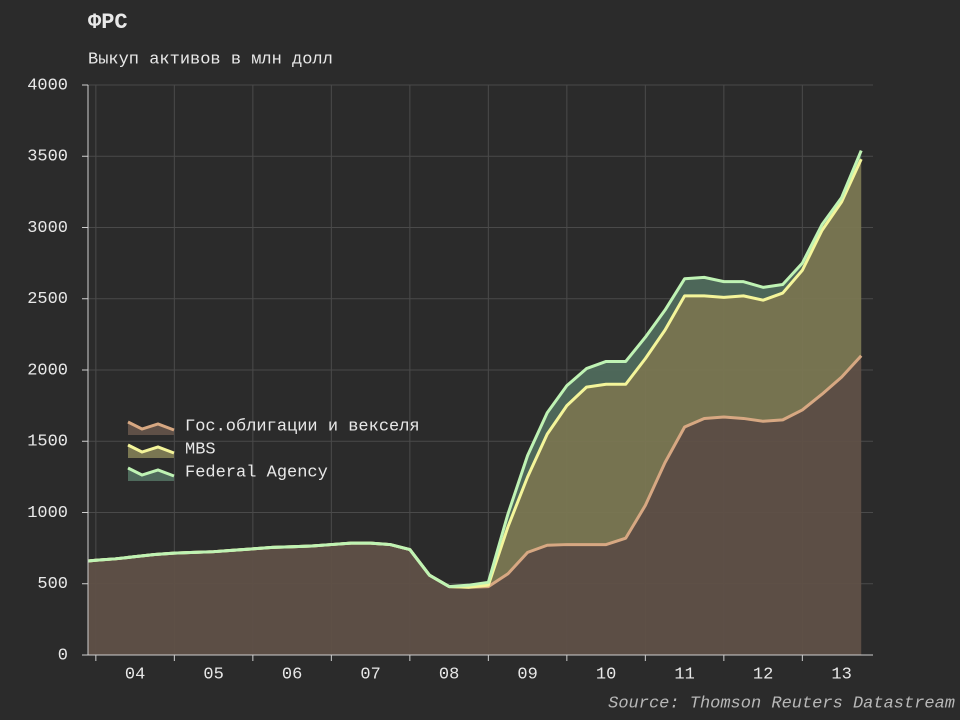 Image resolution: width=960 pixels, height=720 pixels. I want to click on y-tick-label: 500, so click(52, 584).